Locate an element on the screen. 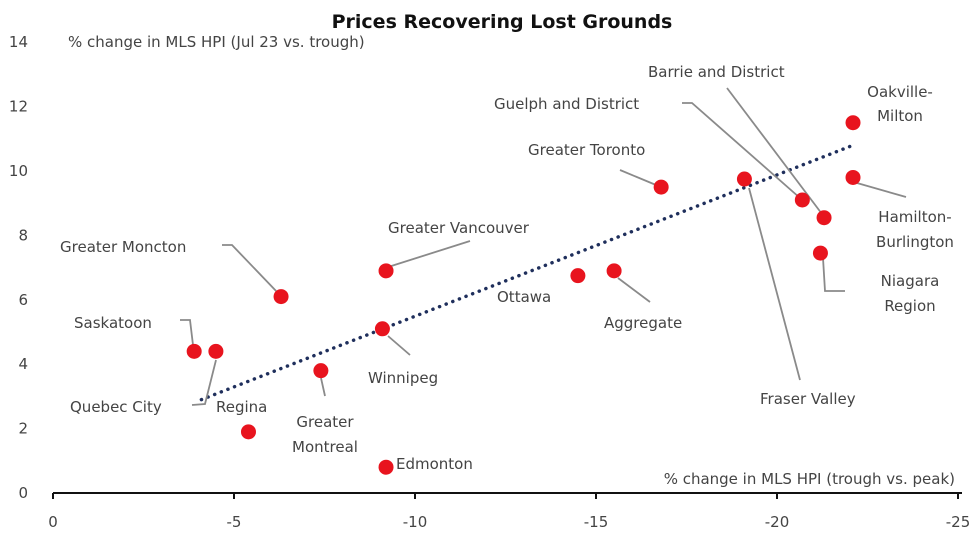  point-label: Quebec City is located at coordinates (116, 407).